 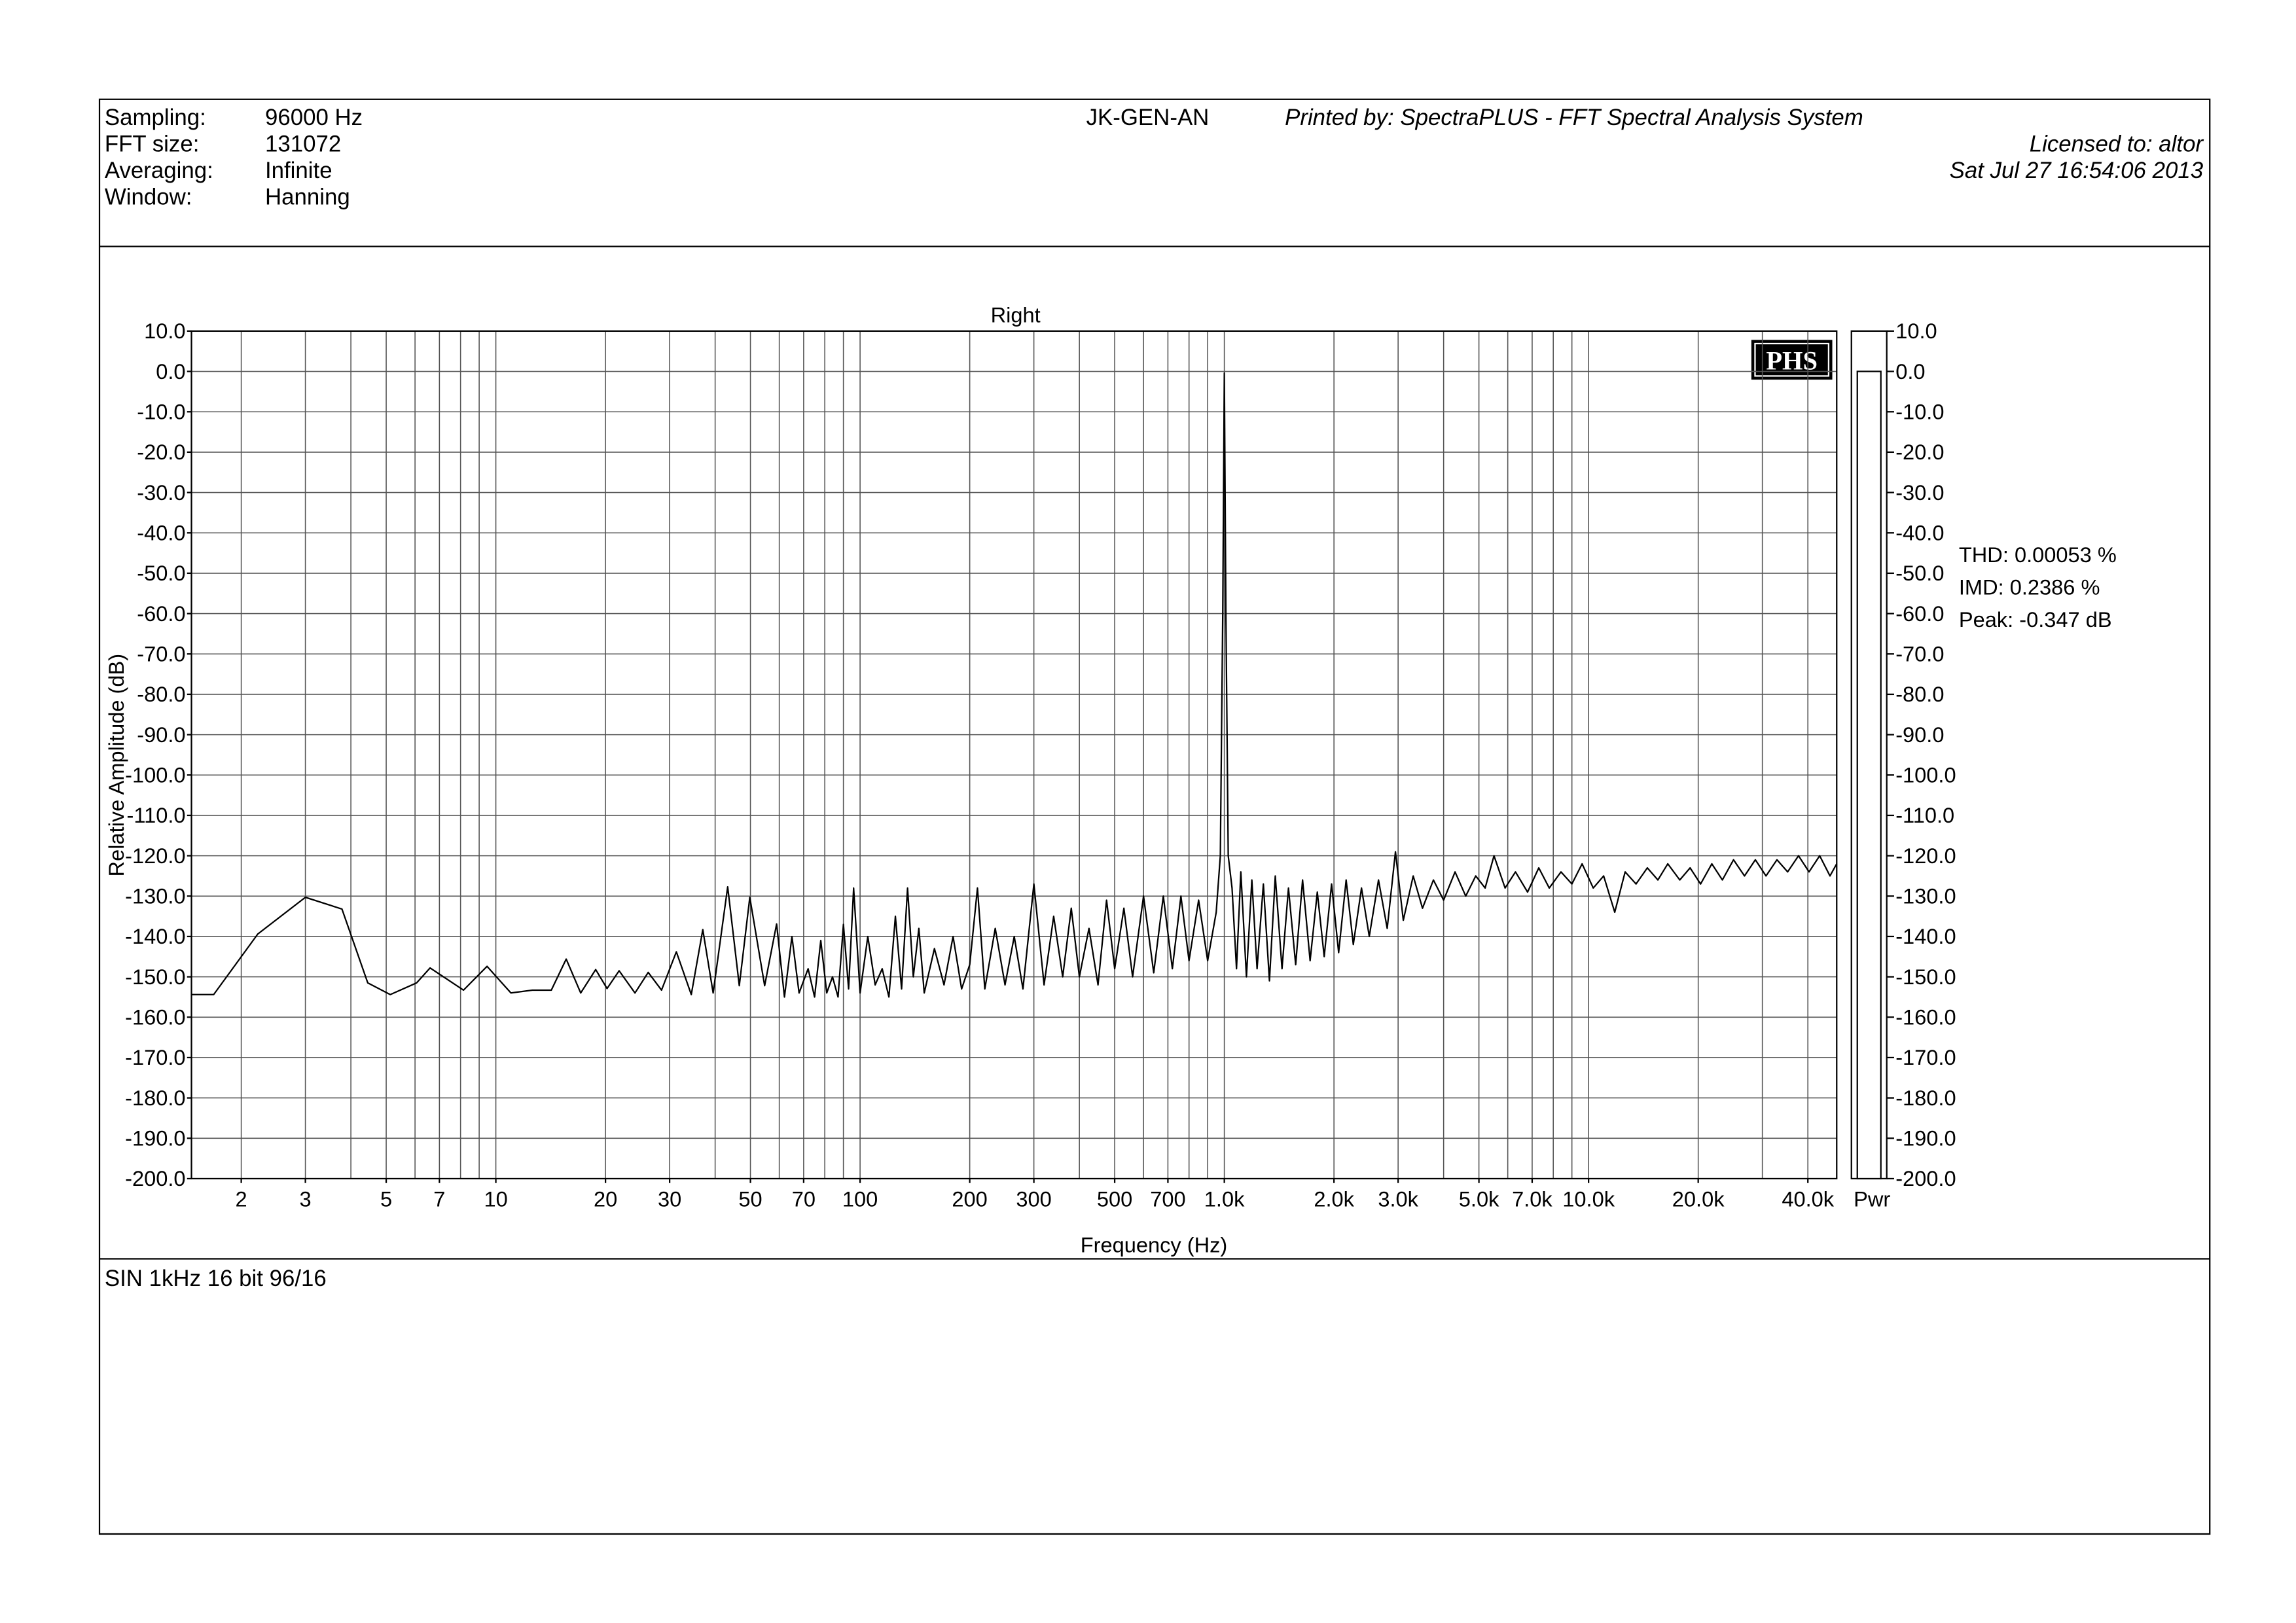 I want to click on field-value: 96000 Hz, so click(x=314, y=118).